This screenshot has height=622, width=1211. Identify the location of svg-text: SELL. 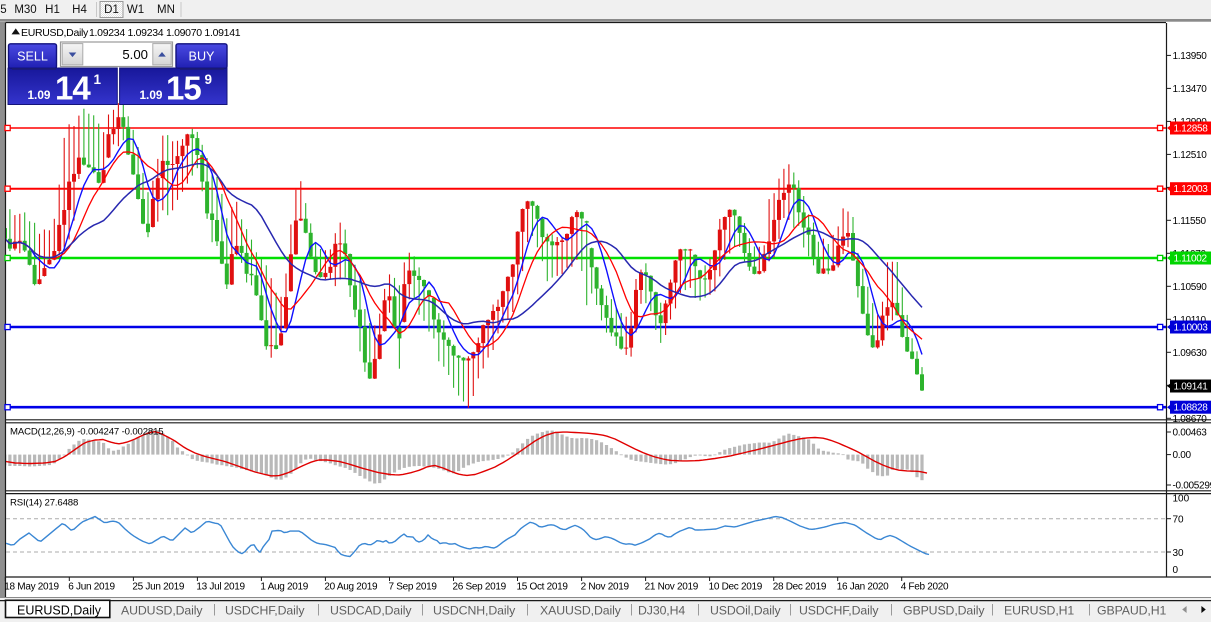
(32, 56).